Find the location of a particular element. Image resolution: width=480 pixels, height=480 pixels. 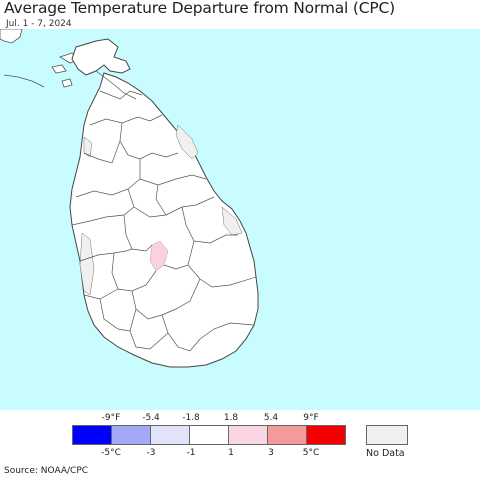

map-subtitle: Jul. 1 - 7, 2024 is located at coordinates (39, 24).